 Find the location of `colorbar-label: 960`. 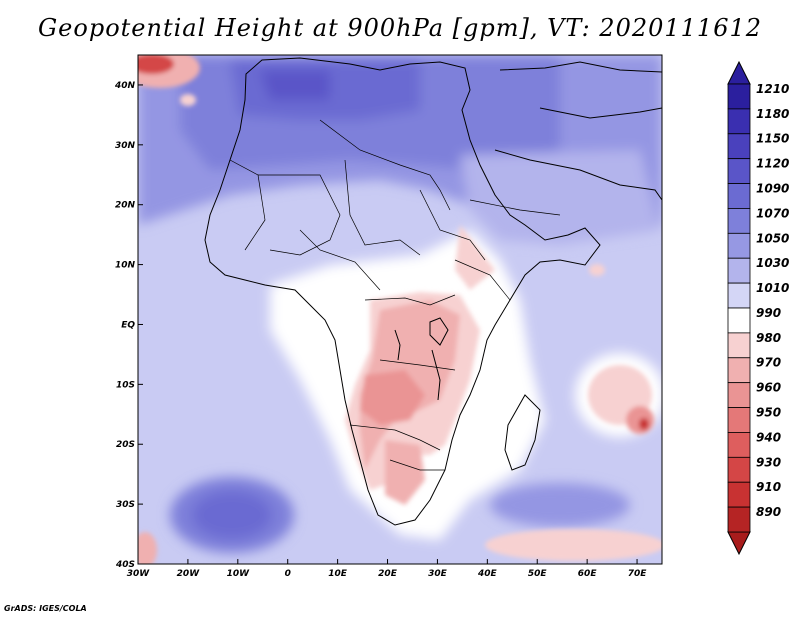

colorbar-label: 960 is located at coordinates (768, 388).